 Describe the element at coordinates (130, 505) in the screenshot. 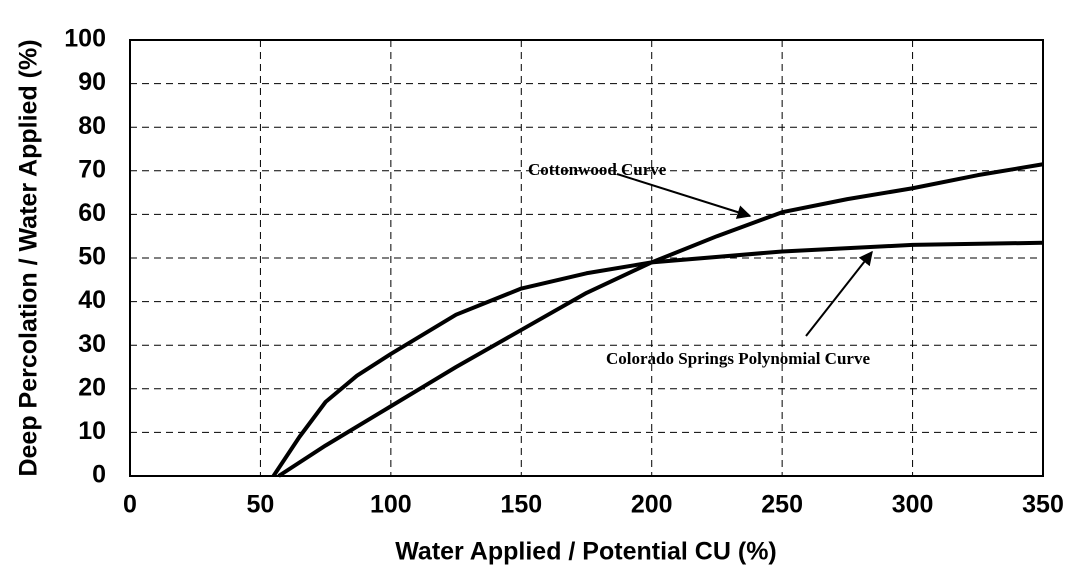

I see `x-tick-label: 0` at that location.